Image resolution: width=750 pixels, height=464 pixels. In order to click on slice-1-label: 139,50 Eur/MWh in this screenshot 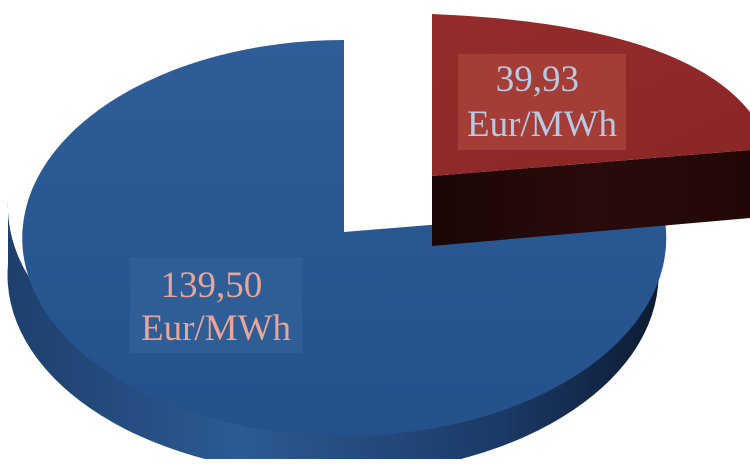, I will do `click(216, 307)`.